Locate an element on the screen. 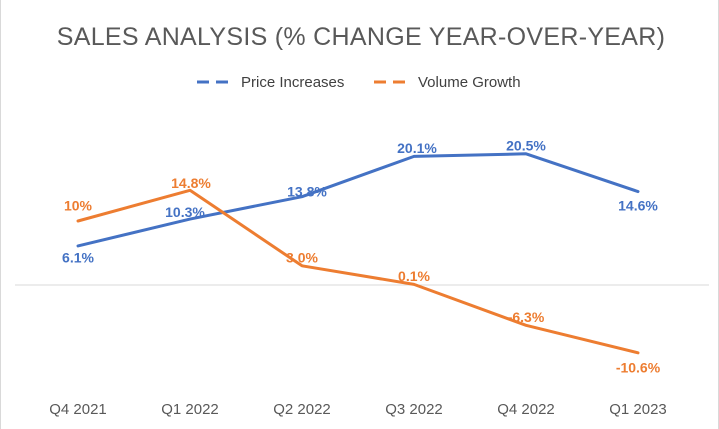  legend: Price Increases Volume Growth is located at coordinates (359, 82).